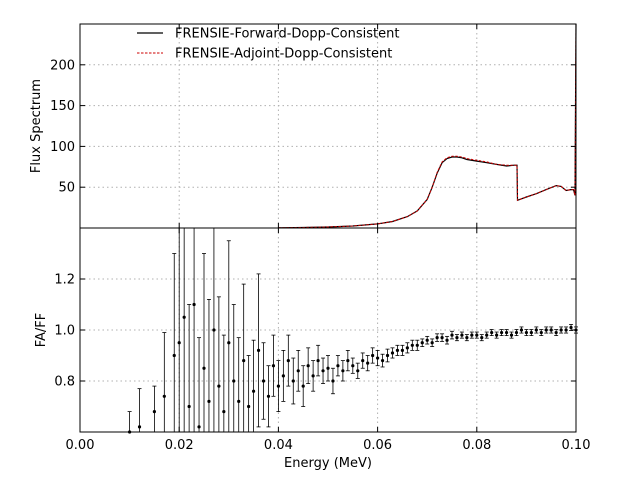  Describe the element at coordinates (41, 330) in the screenshot. I see `bottom-ylabel: FA/FF` at that location.